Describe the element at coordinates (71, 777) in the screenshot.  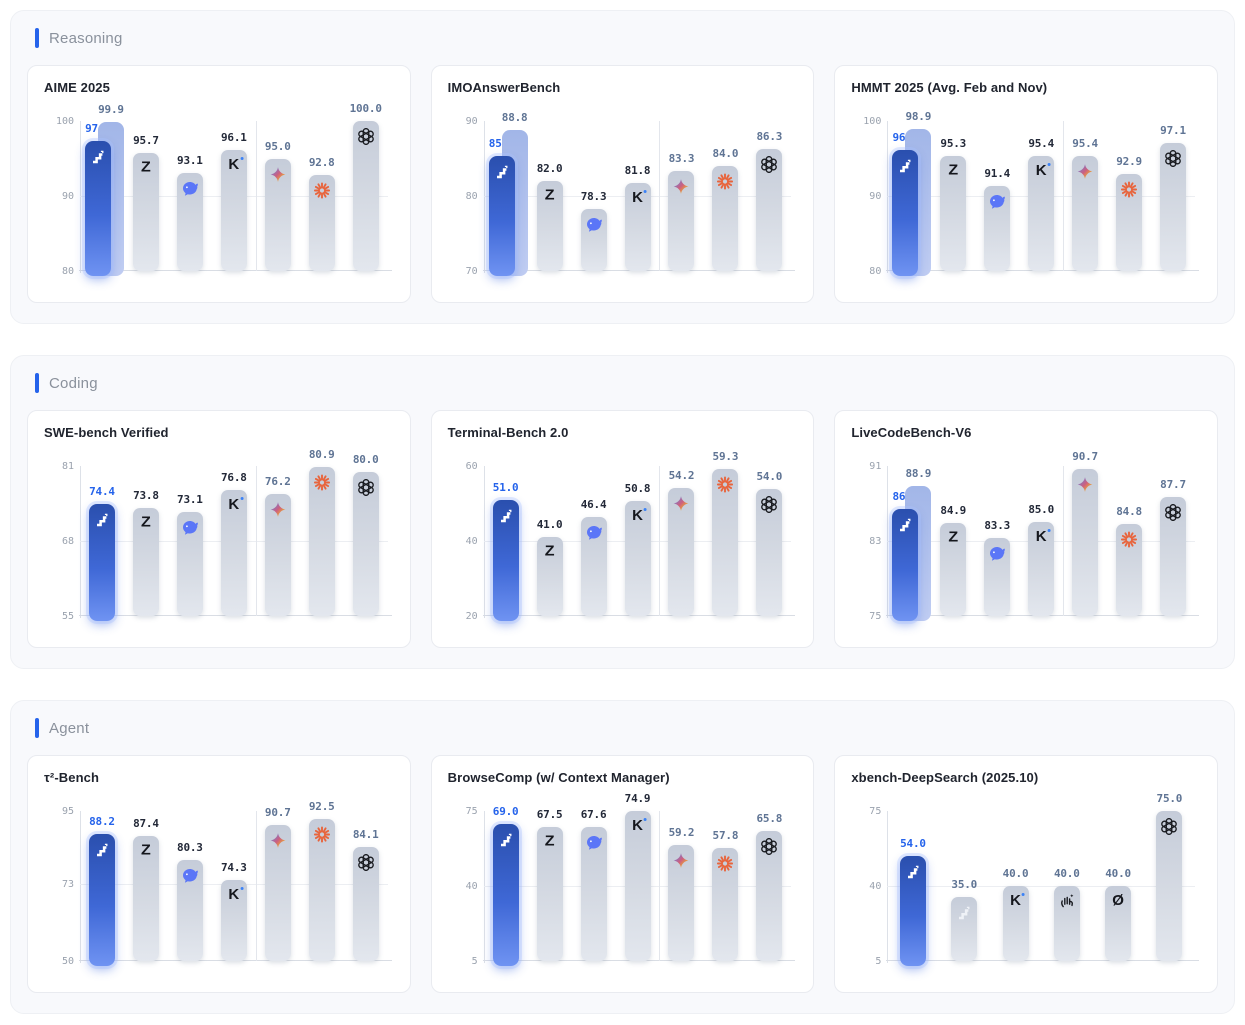
I see `chart-title: τ²-Bench` at that location.